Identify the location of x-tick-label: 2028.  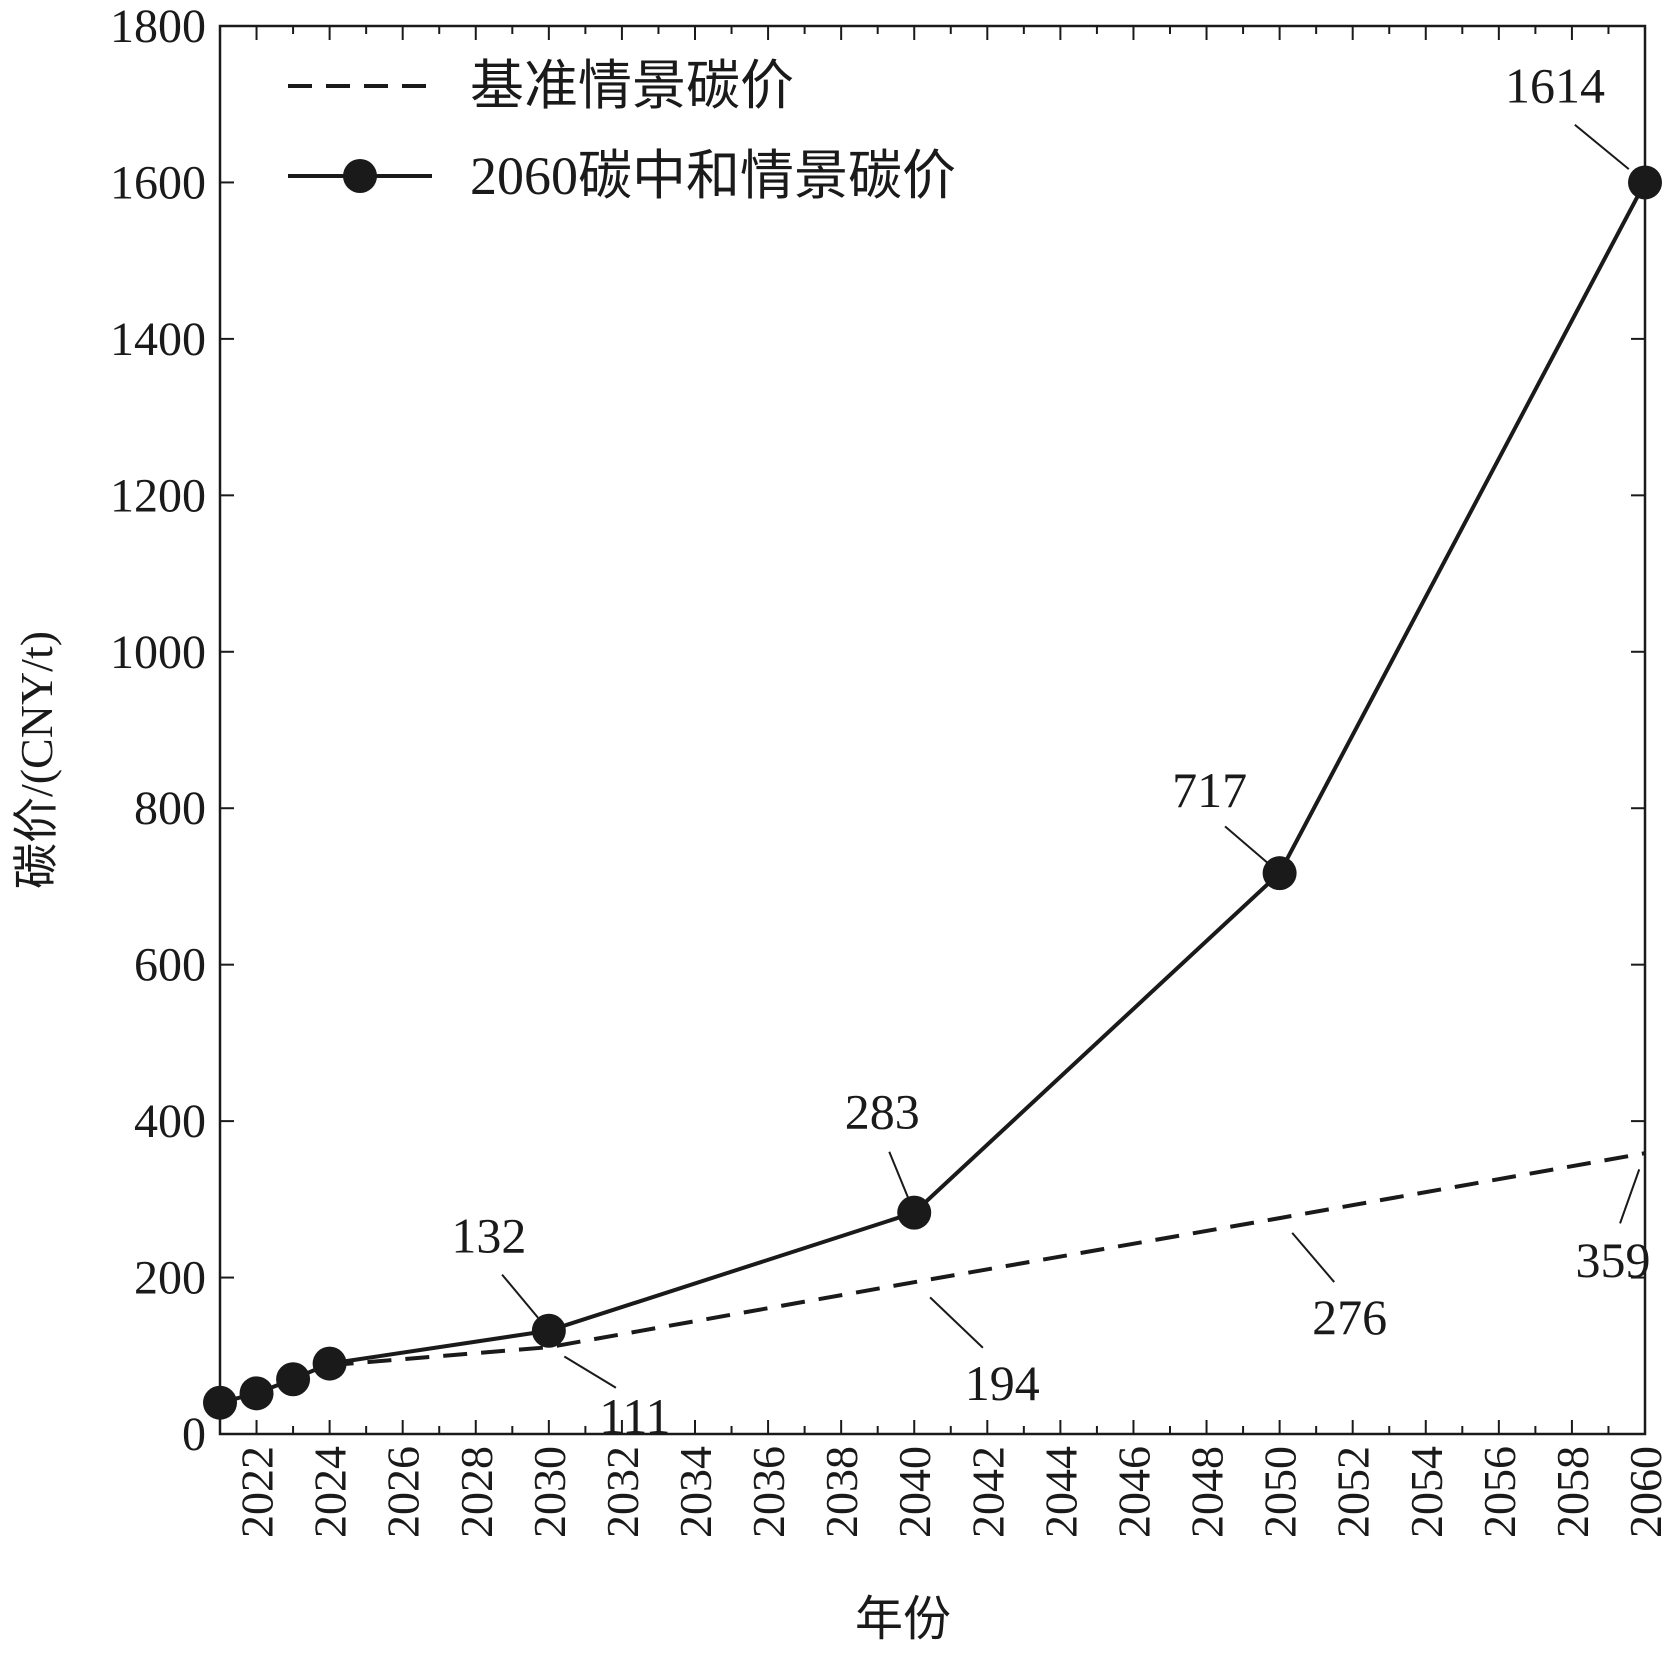
(476, 1492).